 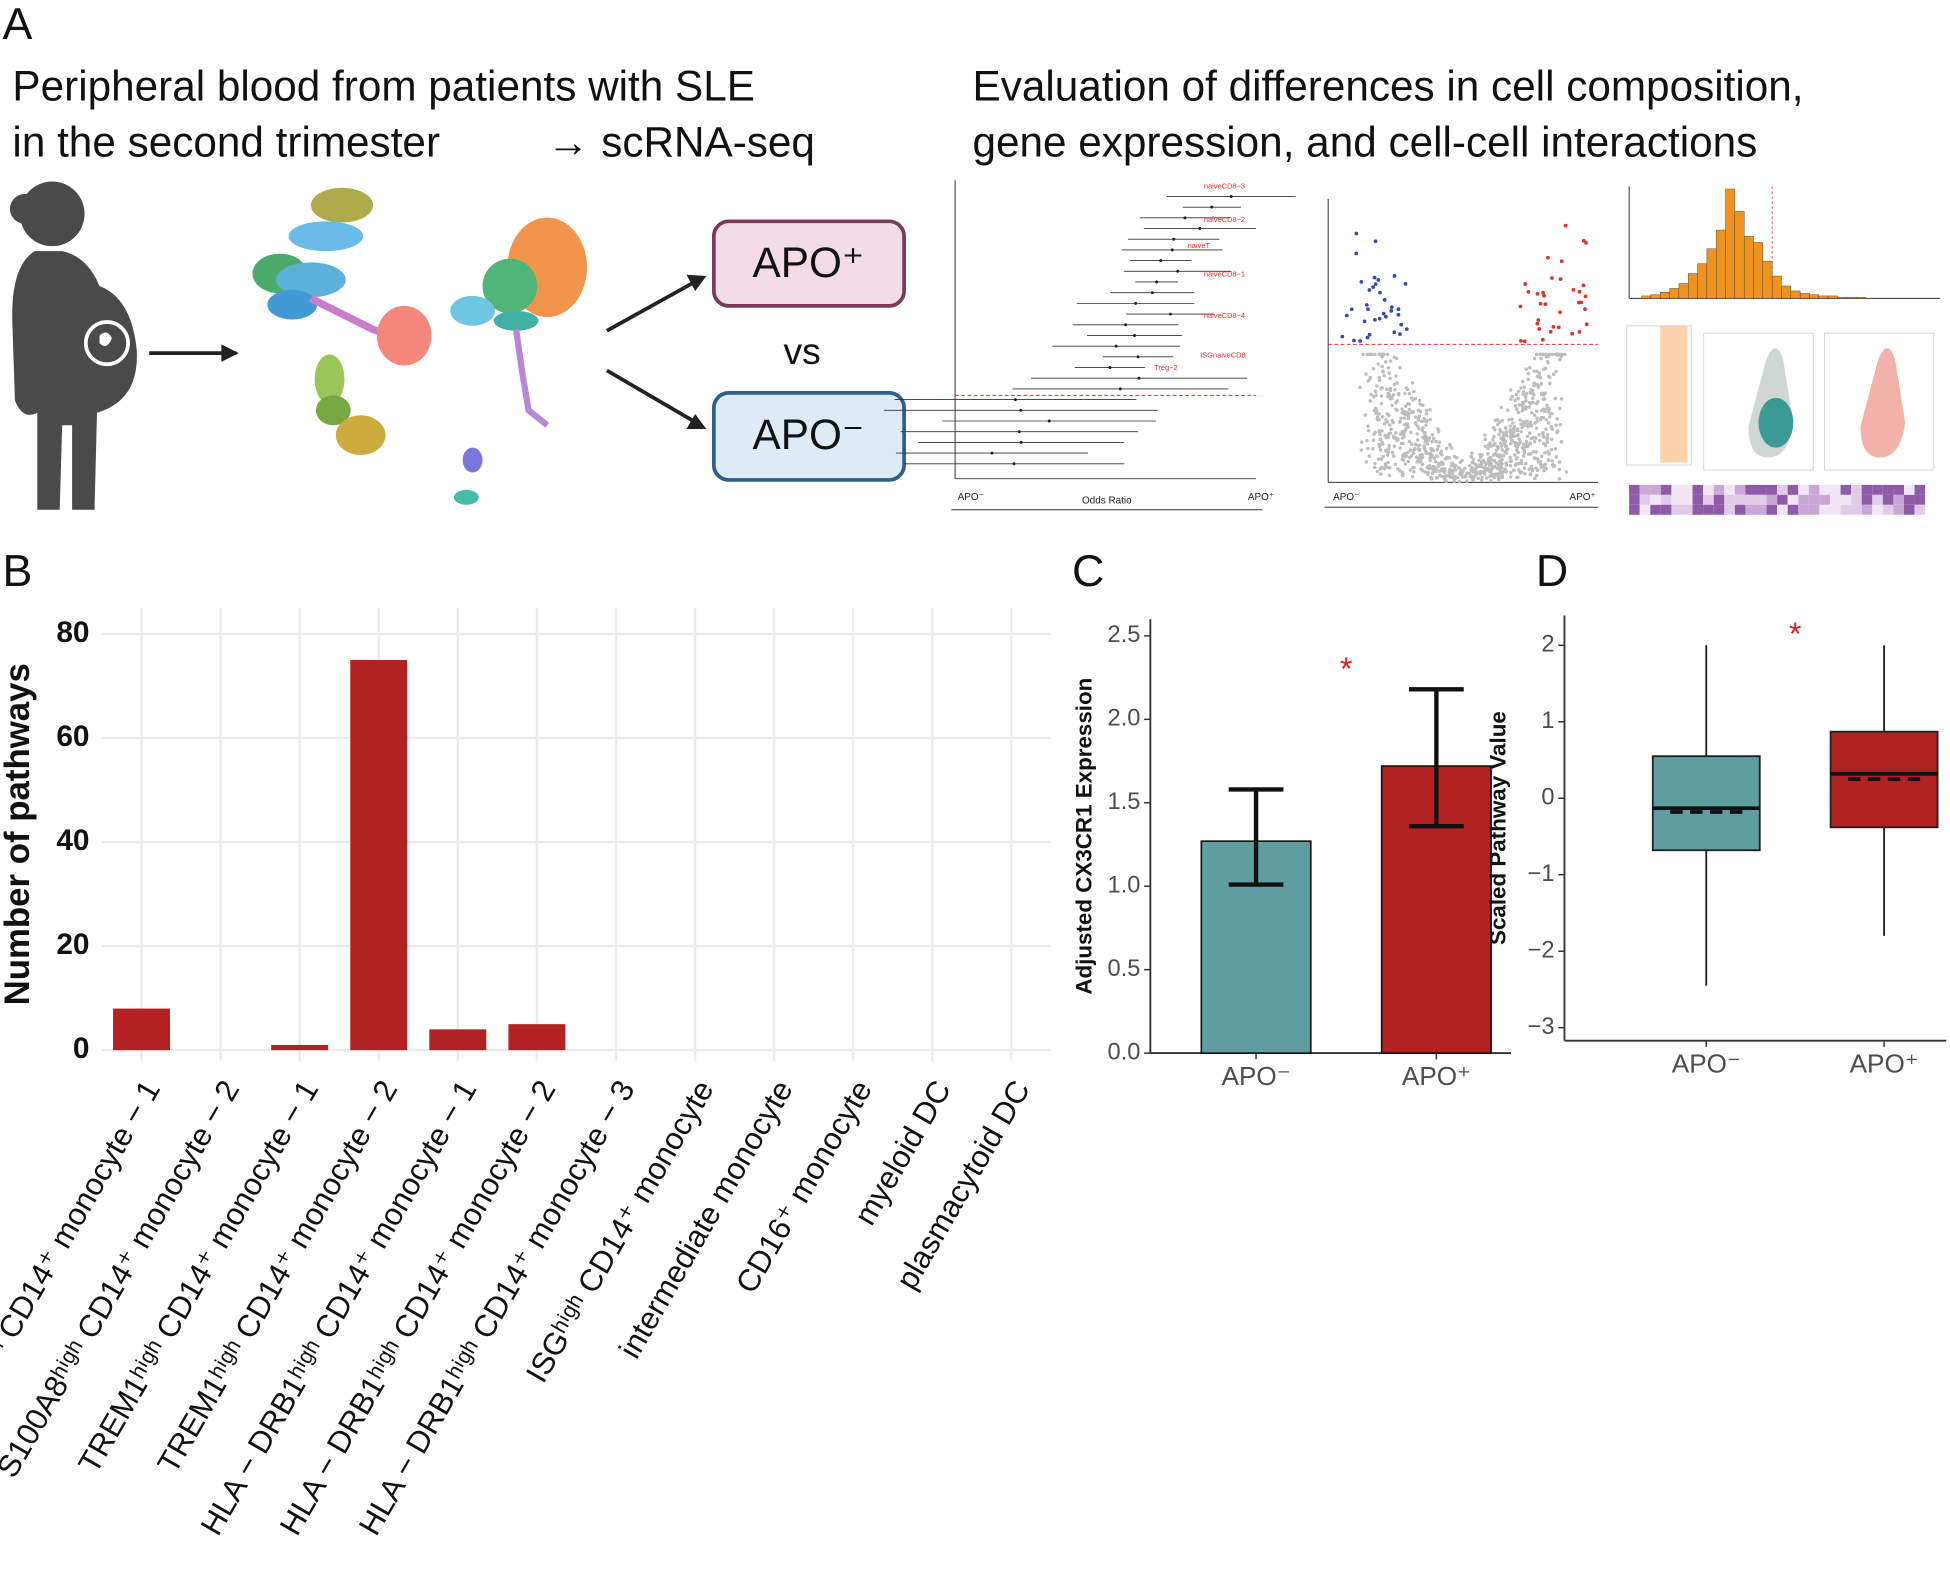 I want to click on group-label: APO⁻, so click(x=809, y=434).